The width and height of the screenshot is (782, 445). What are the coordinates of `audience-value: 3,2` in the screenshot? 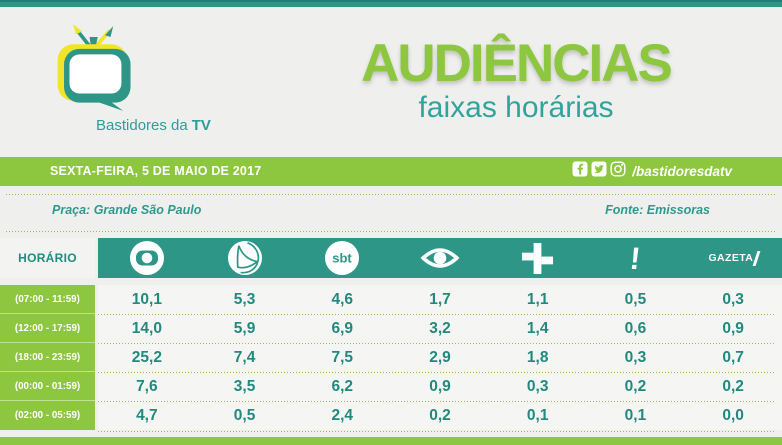 It's located at (440, 328).